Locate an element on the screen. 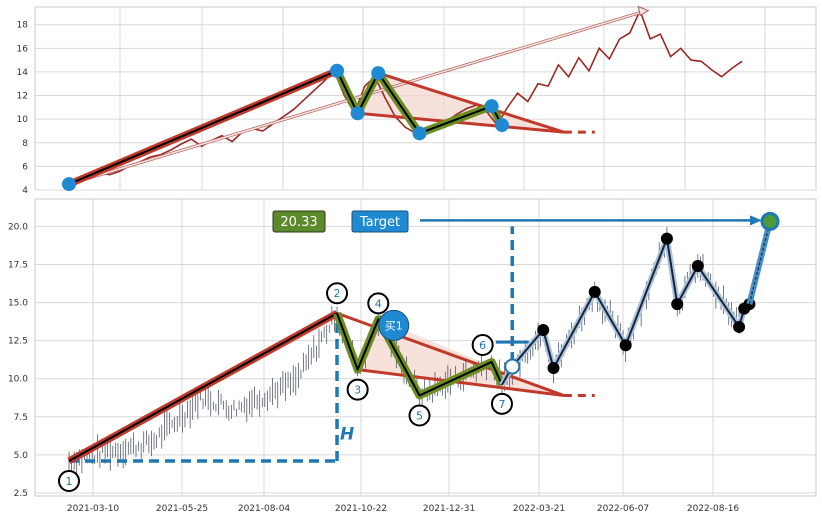 The image size is (822, 520). pivot-label: 4 is located at coordinates (378, 303).